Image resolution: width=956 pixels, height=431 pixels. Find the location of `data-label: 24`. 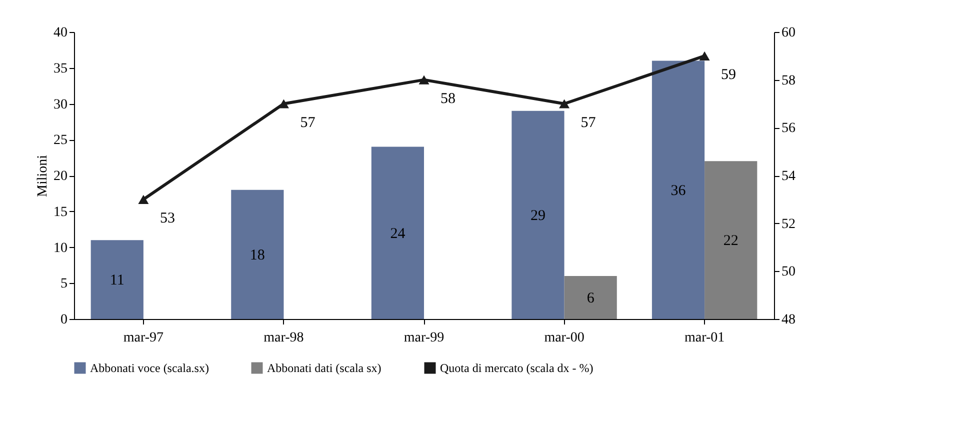

data-label: 24 is located at coordinates (398, 234).